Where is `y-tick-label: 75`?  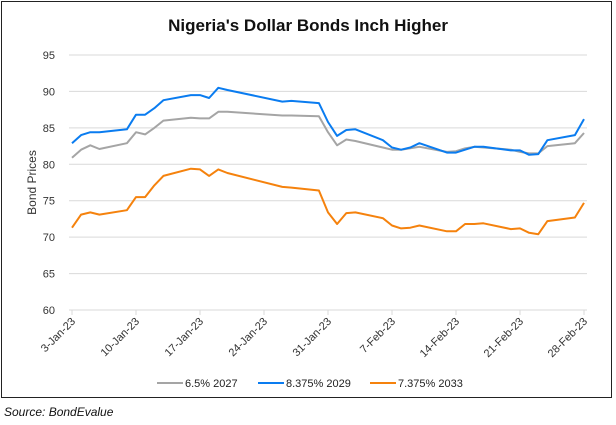
y-tick-label: 75 is located at coordinates (49, 202).